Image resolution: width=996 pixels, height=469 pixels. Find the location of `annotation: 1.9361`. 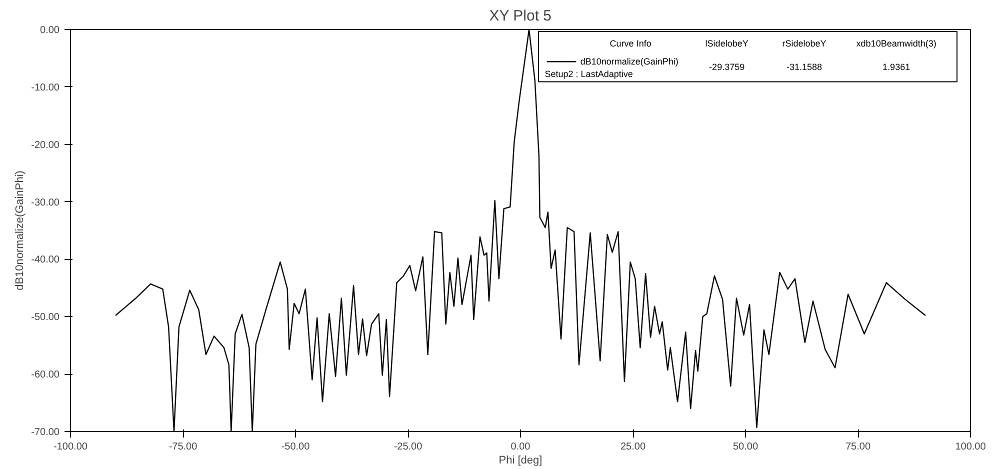

annotation: 1.9361 is located at coordinates (896, 67).